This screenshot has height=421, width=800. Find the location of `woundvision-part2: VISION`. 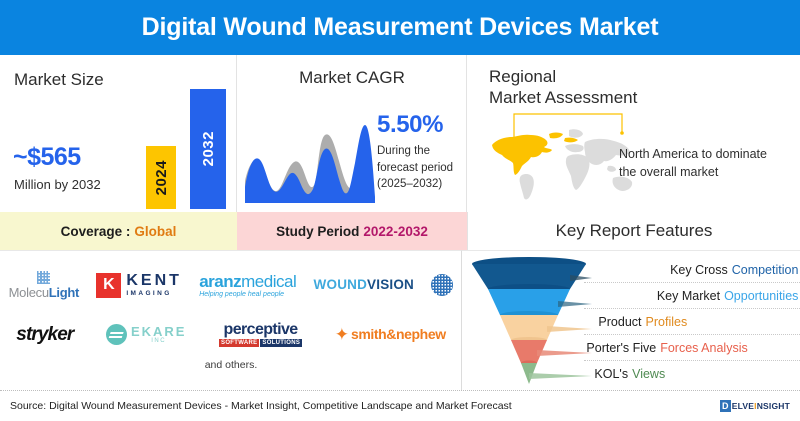

woundvision-part2: VISION is located at coordinates (391, 285).